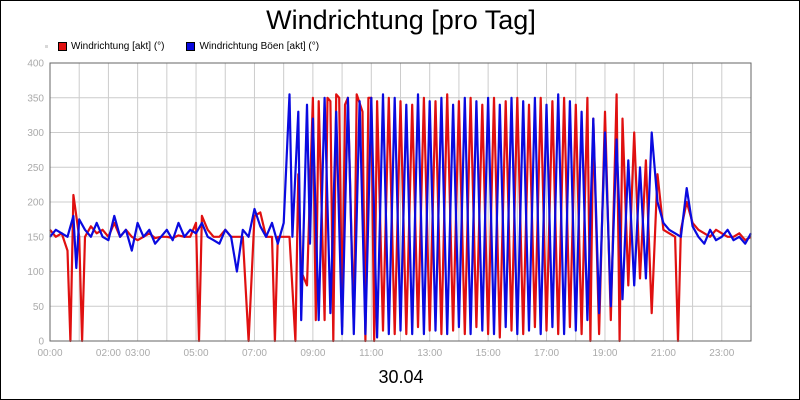  I want to click on y-tick-label-4: 200, so click(35, 203).